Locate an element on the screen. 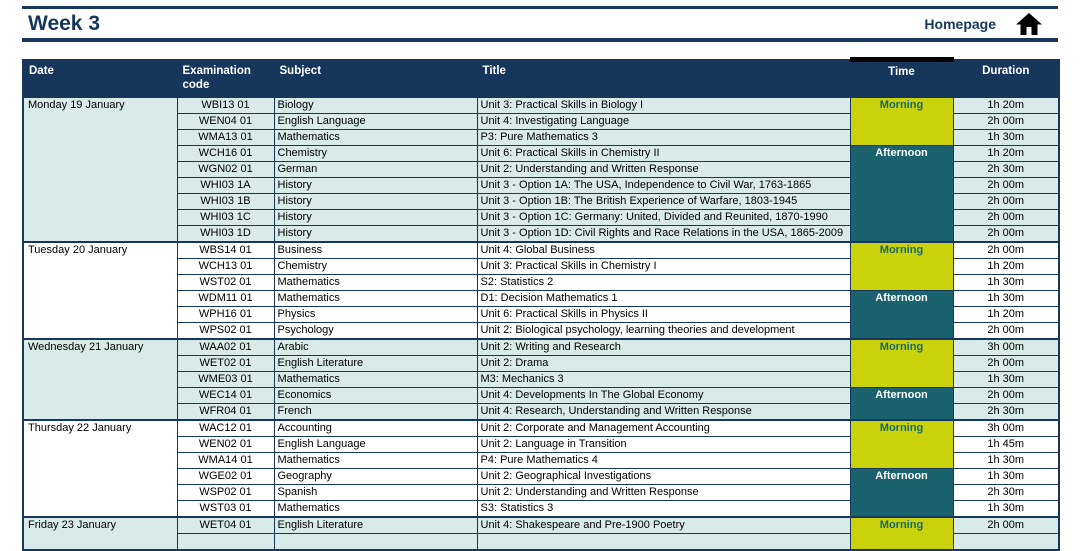 This screenshot has height=551, width=1080. title-cell: Unit 4: Investigating Language is located at coordinates (663, 121).